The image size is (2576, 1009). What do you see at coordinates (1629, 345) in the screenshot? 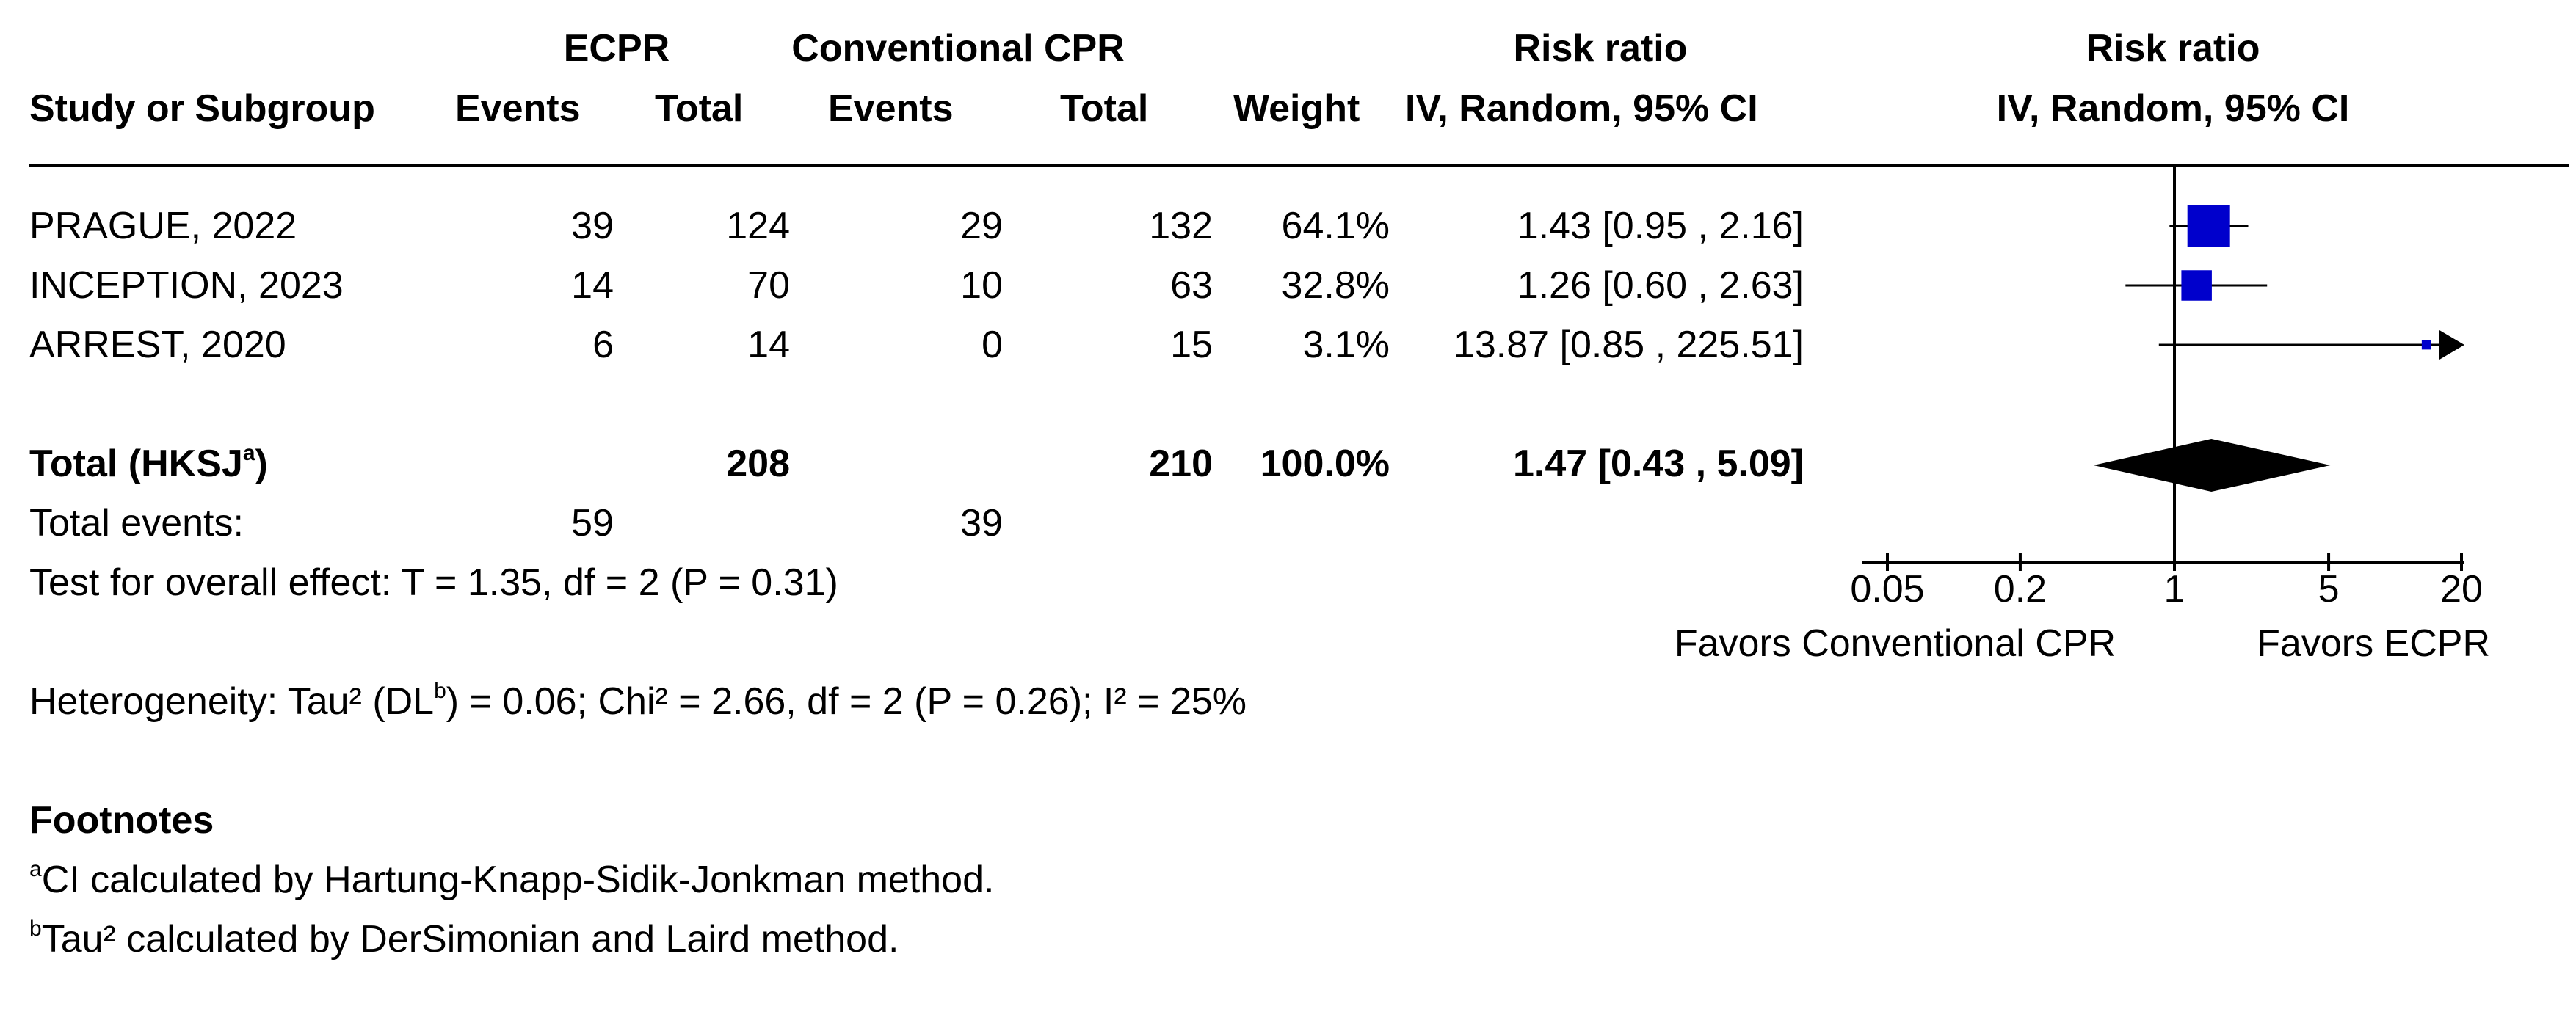
I see `ci-cell: 13.87 [0.85 , 225.51]` at bounding box center [1629, 345].